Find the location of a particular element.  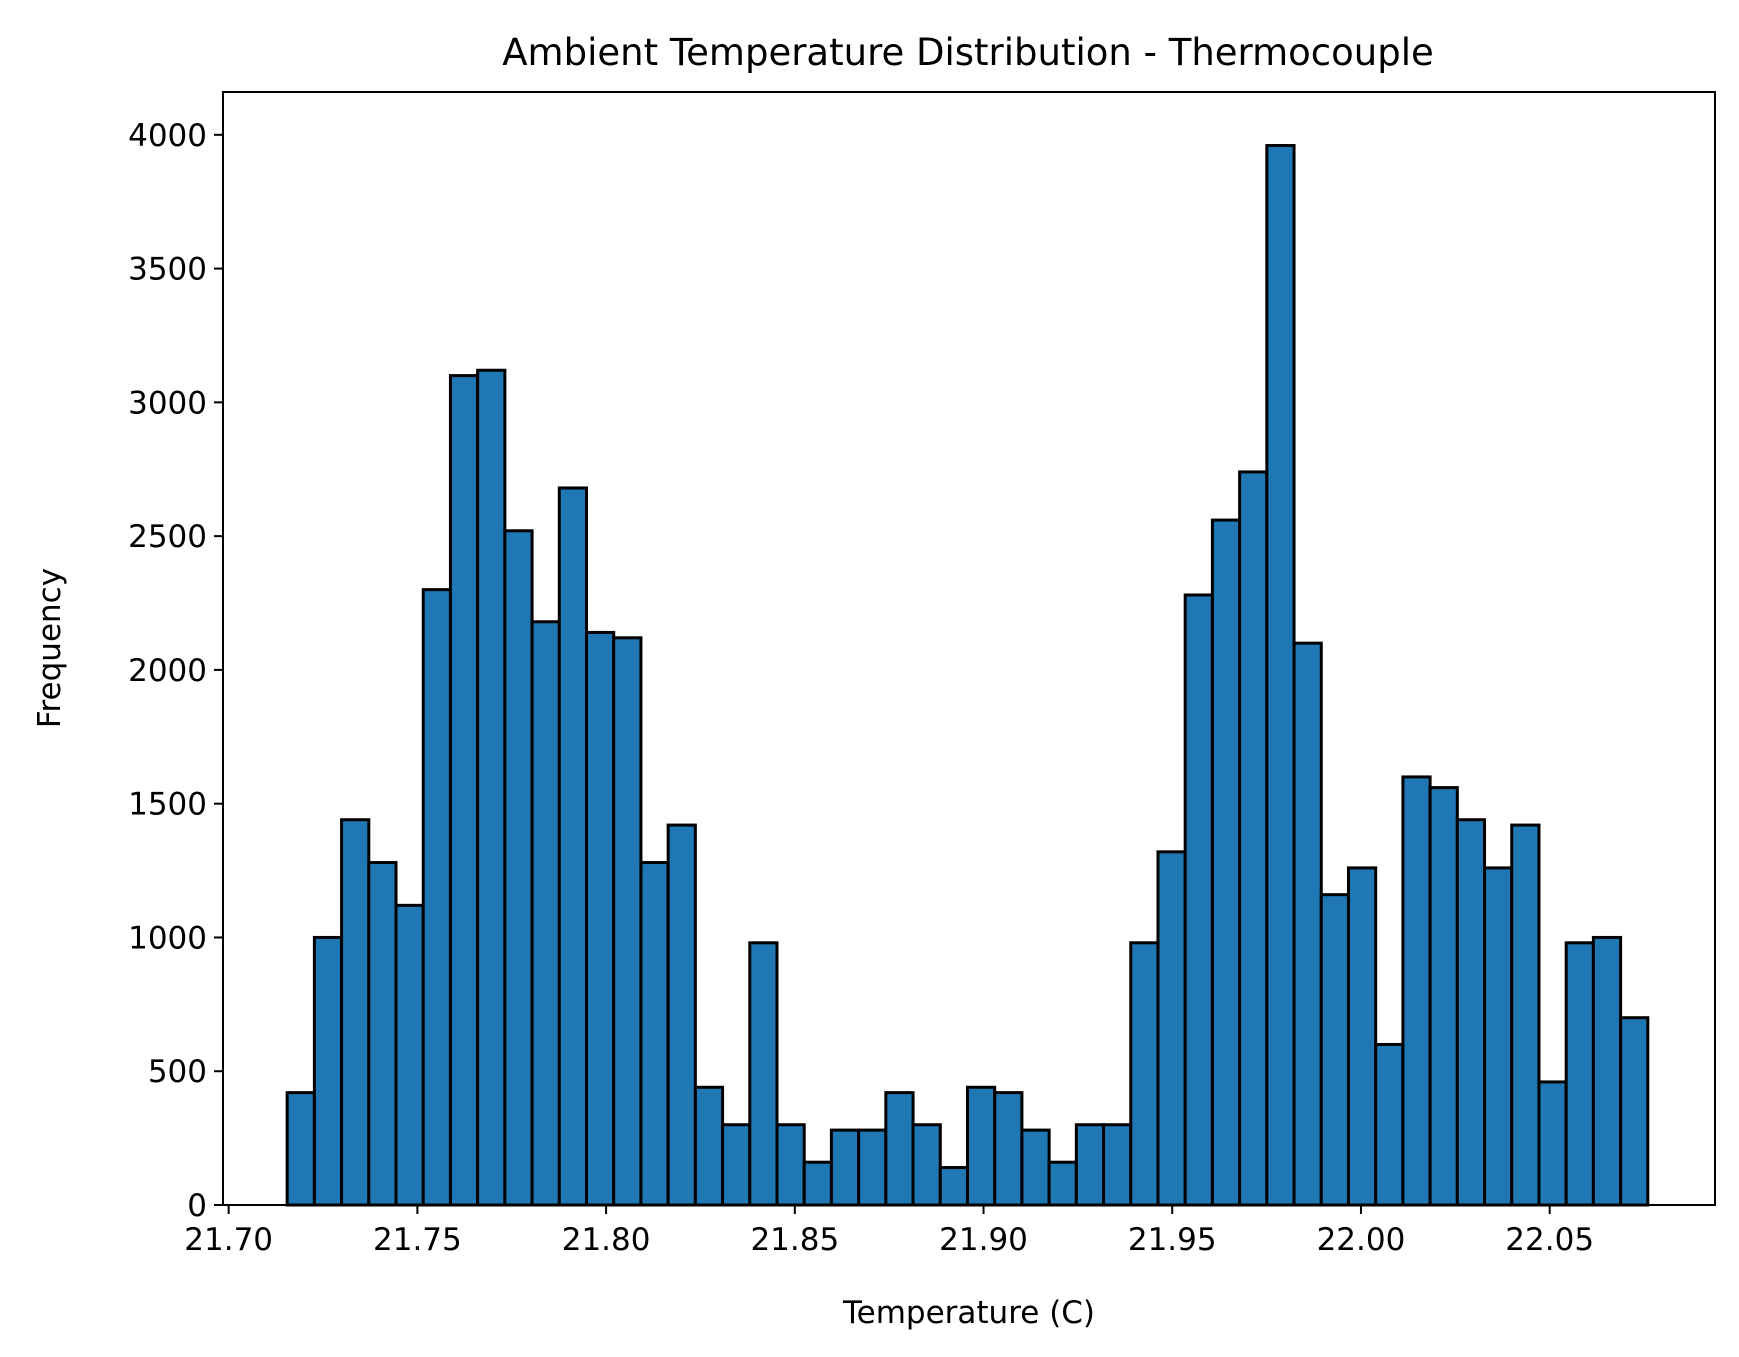

y-tick-label: 0 is located at coordinates (197, 1206).